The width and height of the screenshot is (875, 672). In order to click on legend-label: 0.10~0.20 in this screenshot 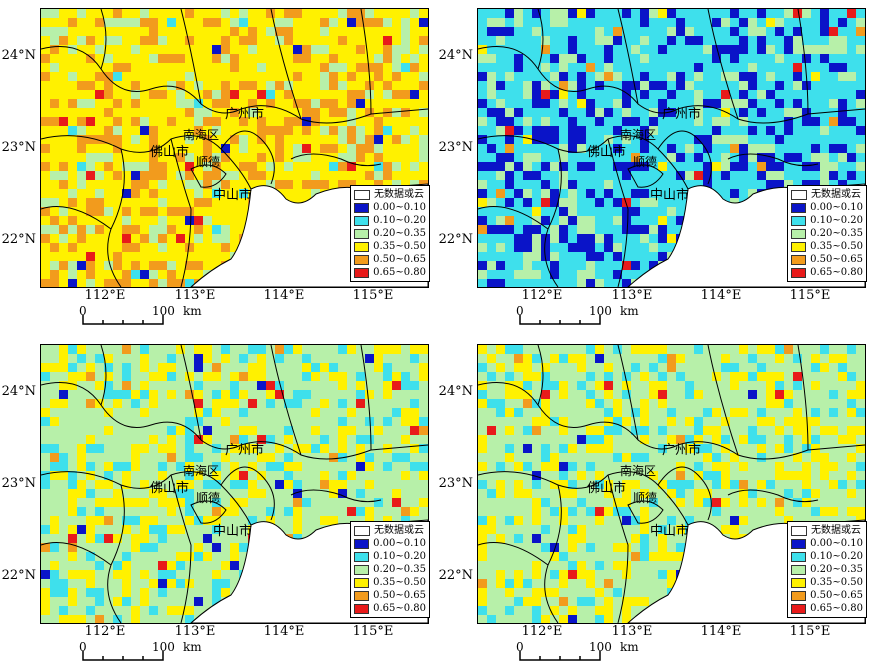, I will do `click(836, 220)`.